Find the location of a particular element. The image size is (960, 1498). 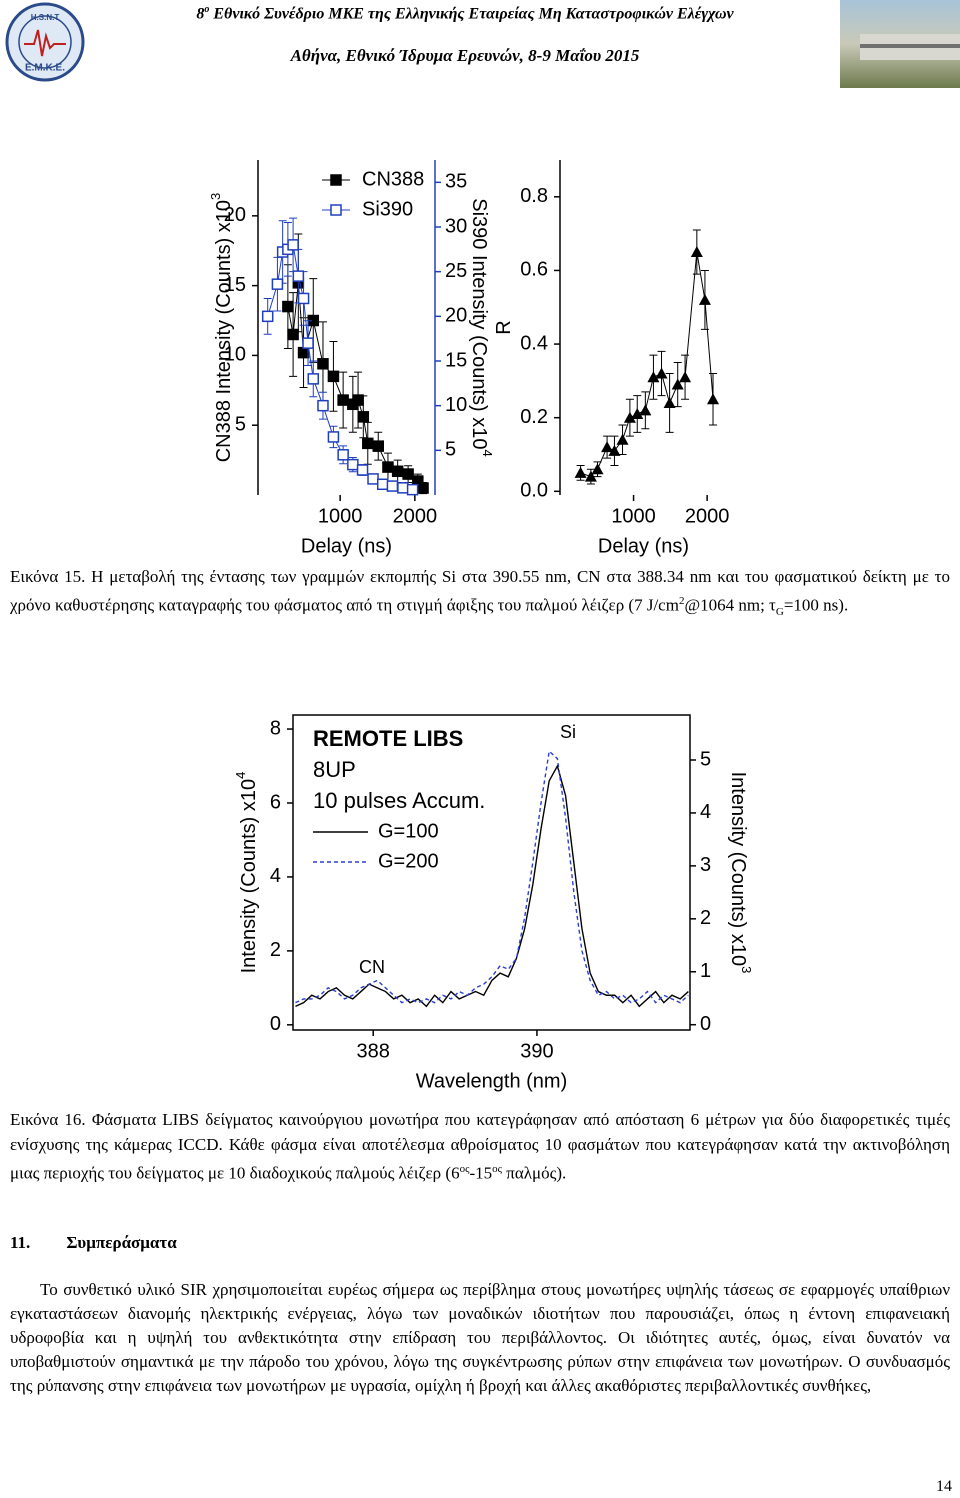

logo-bottom: Ε.Μ.Κ.Ε. is located at coordinates (45, 68).